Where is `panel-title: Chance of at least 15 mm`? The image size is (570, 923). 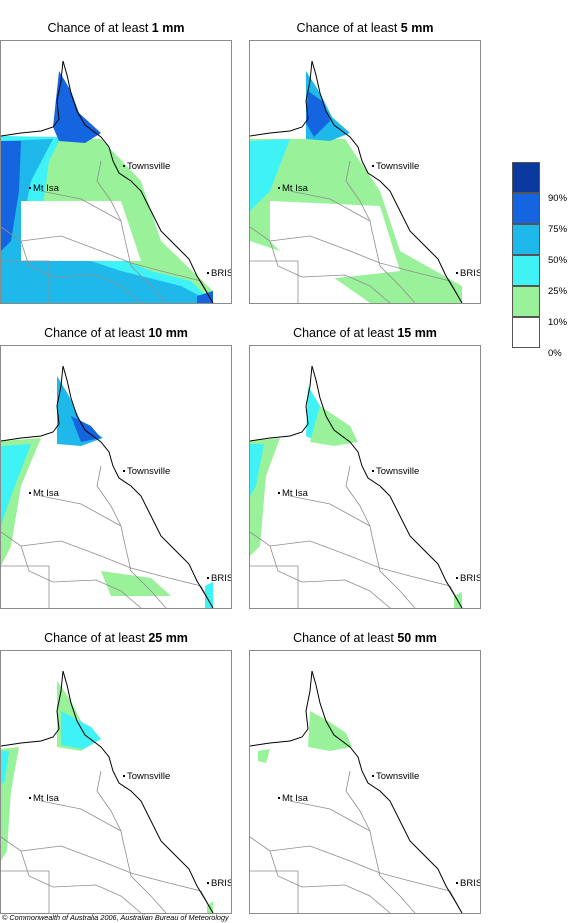
panel-title: Chance of at least 15 mm is located at coordinates (365, 333).